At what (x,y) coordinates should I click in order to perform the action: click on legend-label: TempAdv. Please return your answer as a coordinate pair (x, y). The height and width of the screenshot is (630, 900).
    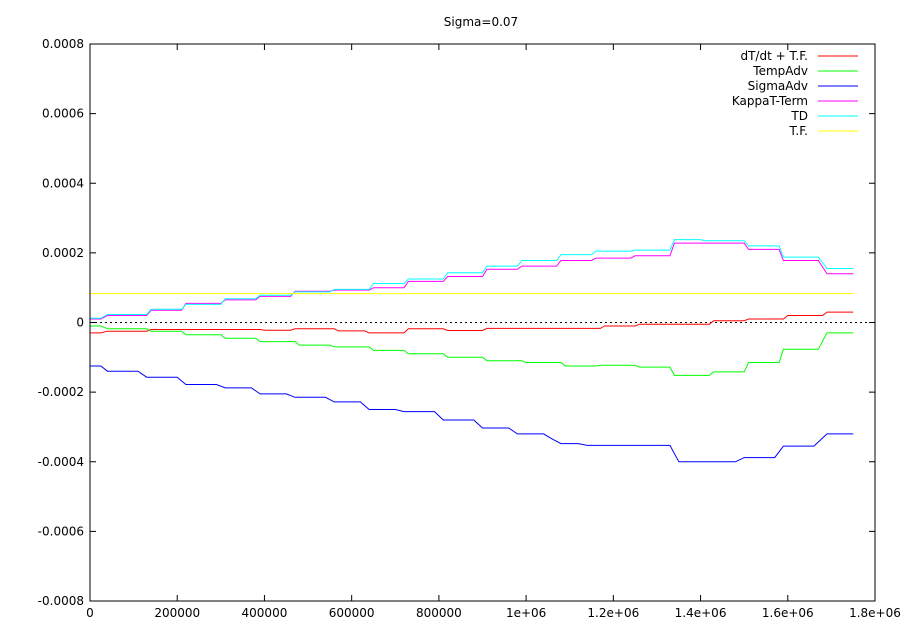
    Looking at the image, I should click on (780, 71).